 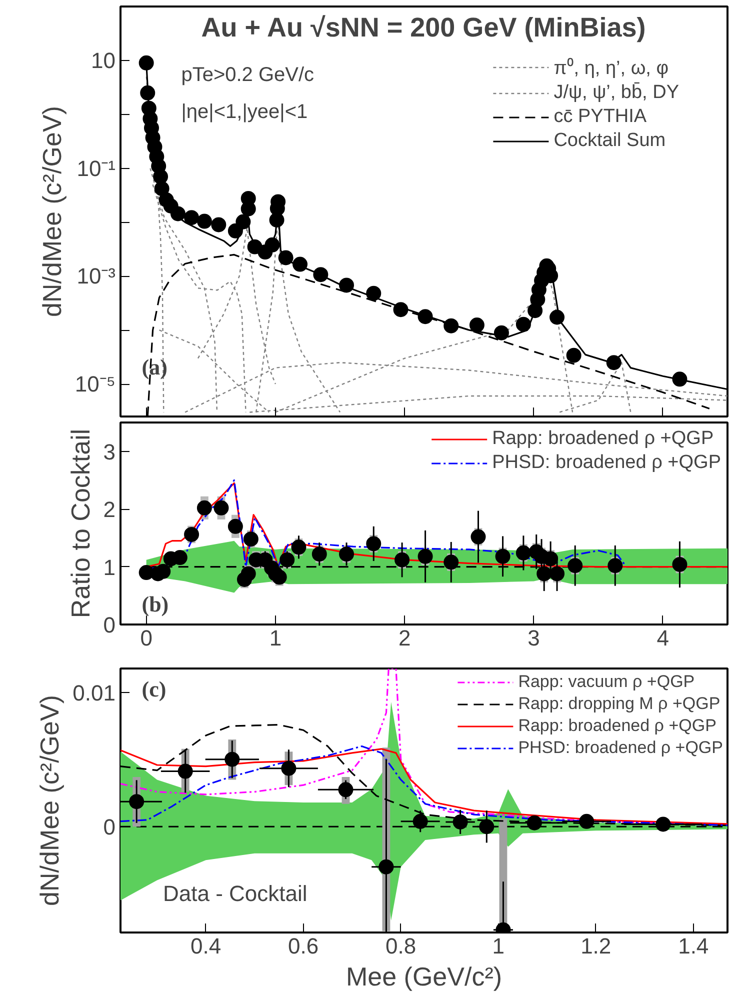 What do you see at coordinates (244, 111) in the screenshot?
I see `annotation: |ηe|<1,|yee|<1` at bounding box center [244, 111].